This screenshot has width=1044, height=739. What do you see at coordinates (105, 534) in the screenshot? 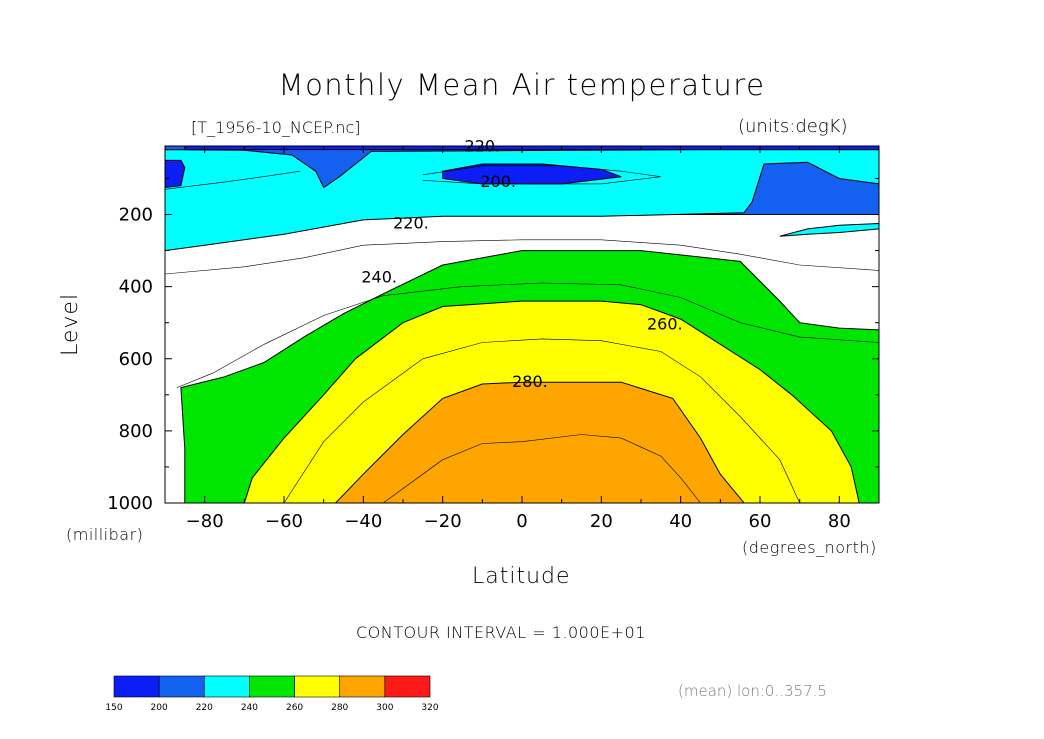
I see `y-axis-units: (millibar)` at bounding box center [105, 534].